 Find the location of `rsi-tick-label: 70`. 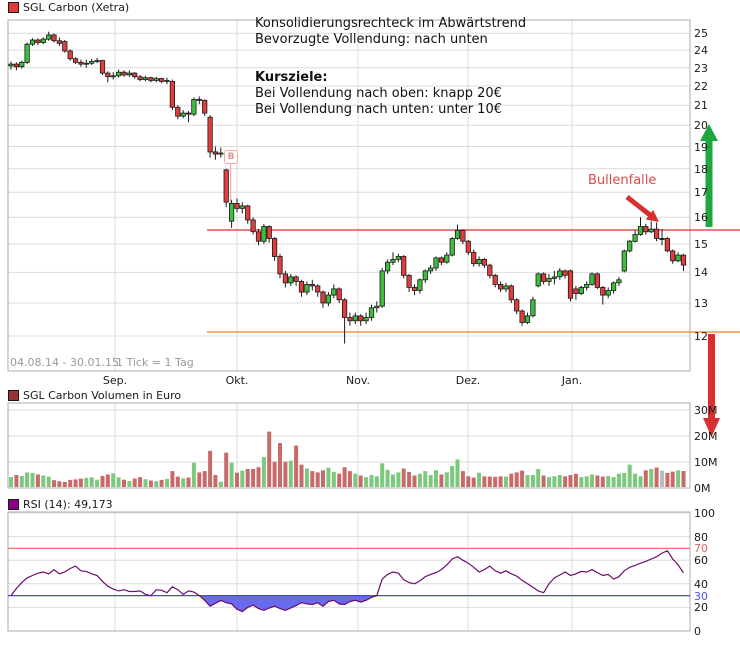

rsi-tick-label: 70 is located at coordinates (701, 549).